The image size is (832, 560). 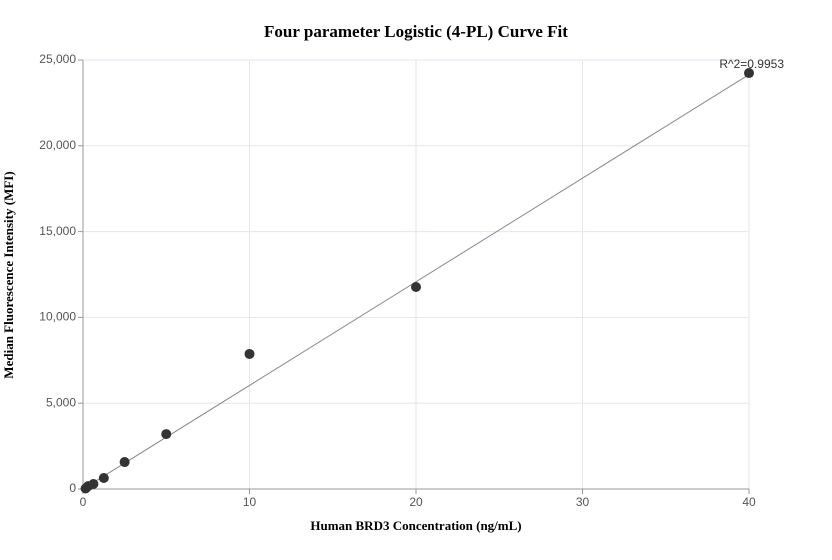 I want to click on x-axis-label: Human BRD3 Concentration (ng/mL), so click(x=415, y=525).